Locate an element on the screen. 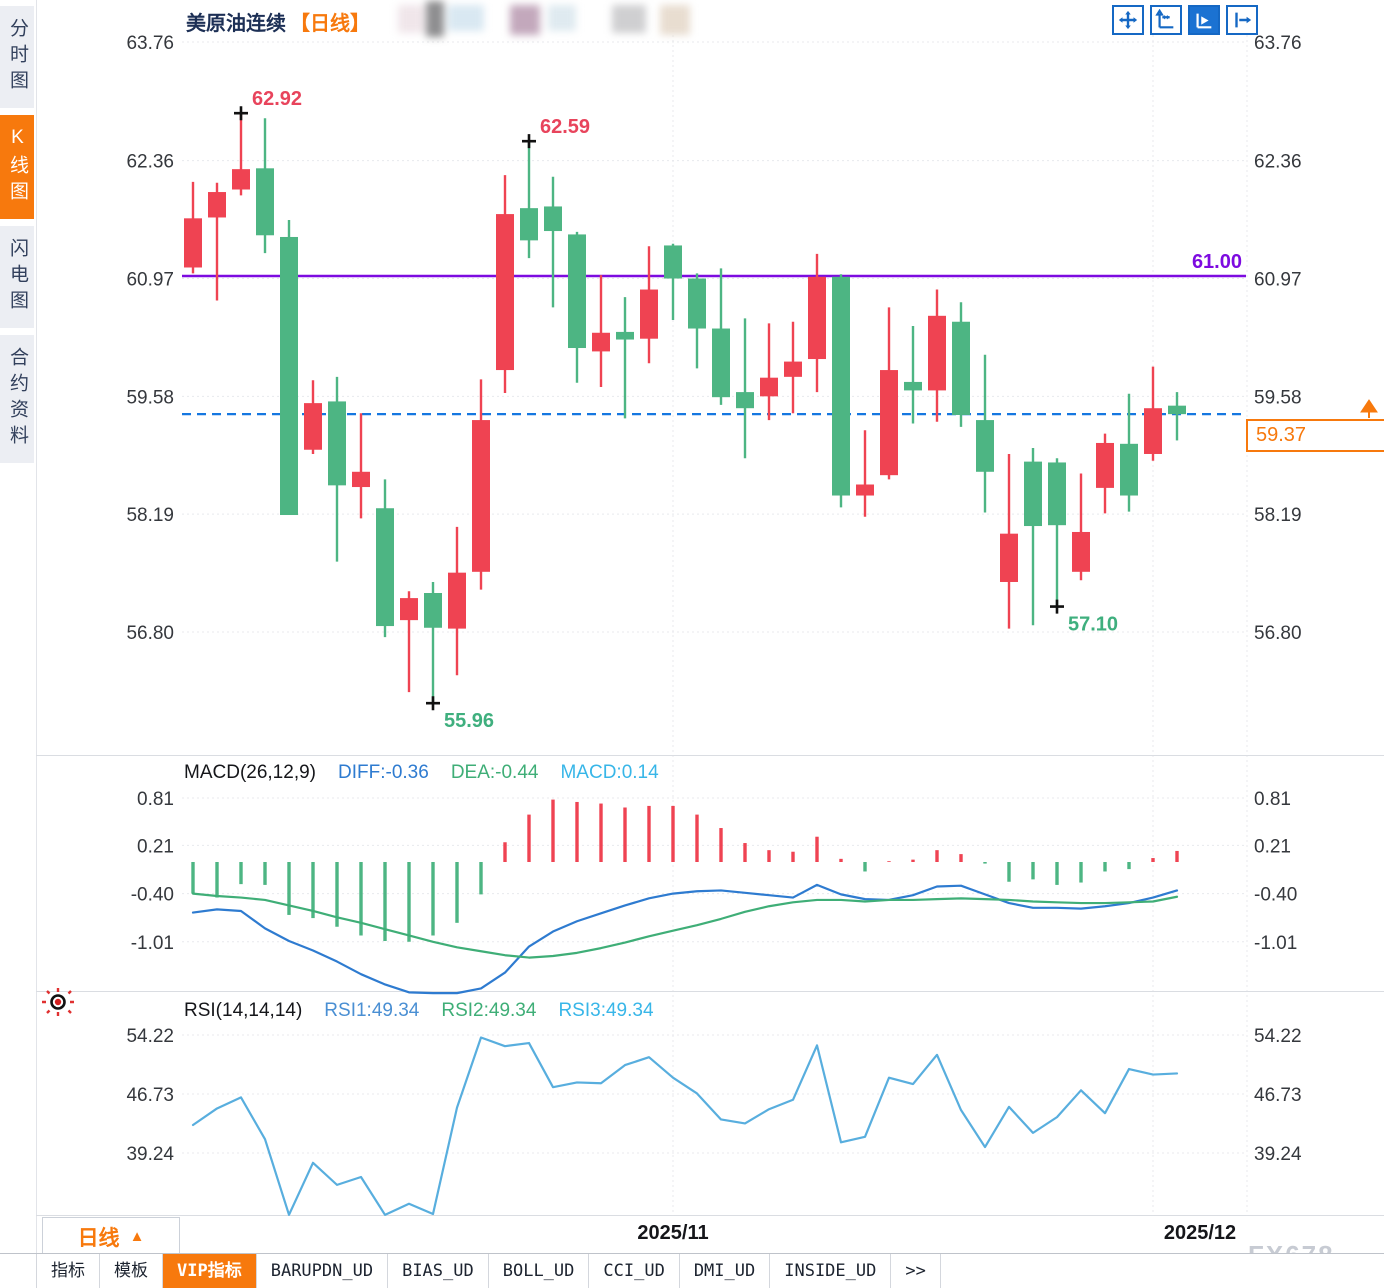 The image size is (1384, 1288). tab-dmi-ud: DMI_UD is located at coordinates (725, 1271).